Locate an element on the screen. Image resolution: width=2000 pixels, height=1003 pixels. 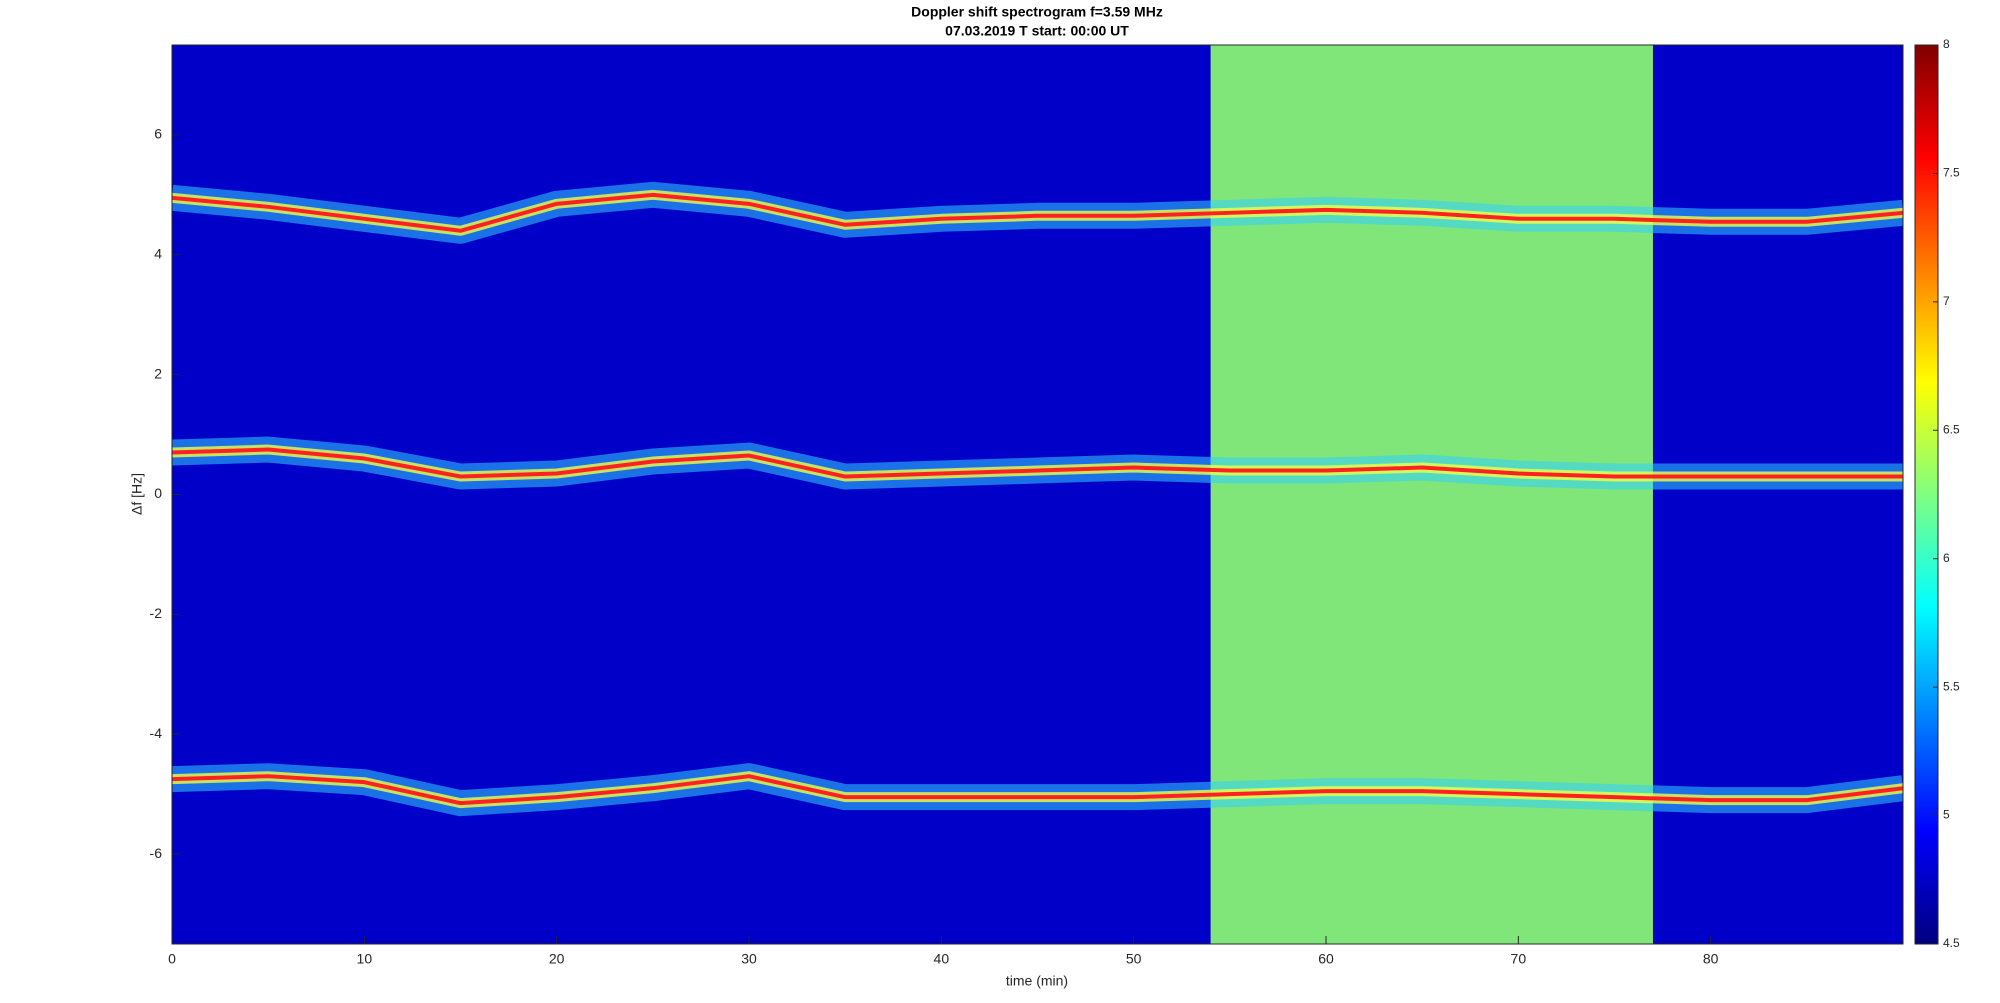
y-tick-label: 4 is located at coordinates (158, 253).